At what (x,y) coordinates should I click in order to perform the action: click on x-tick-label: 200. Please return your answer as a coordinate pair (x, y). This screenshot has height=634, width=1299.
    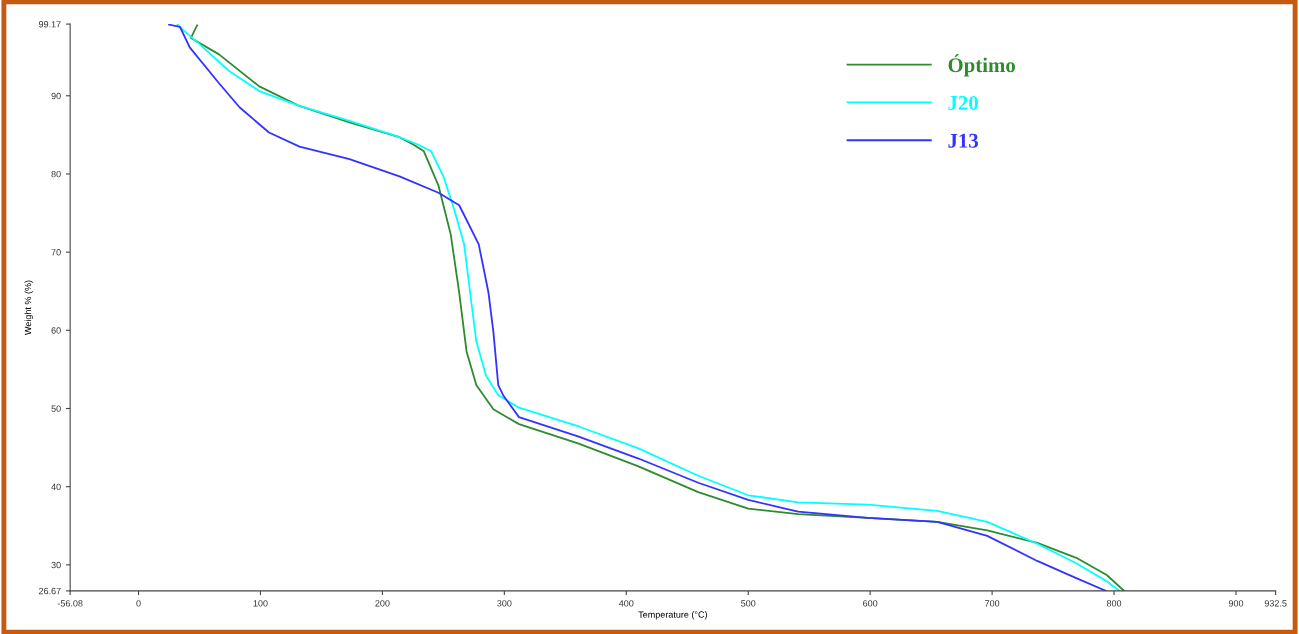
    Looking at the image, I should click on (382, 603).